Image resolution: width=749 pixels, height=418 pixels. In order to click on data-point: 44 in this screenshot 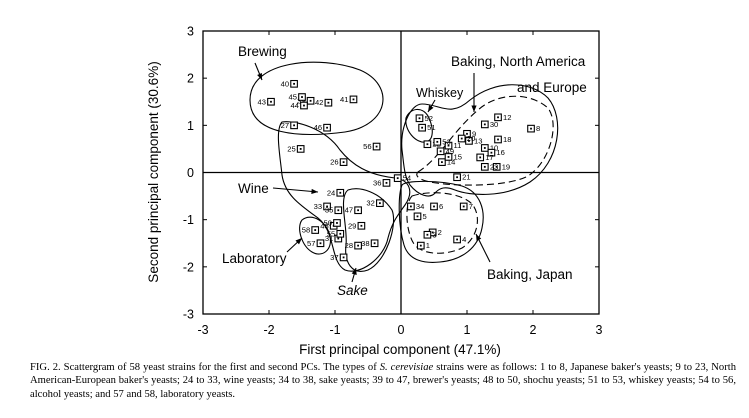, I will do `click(299, 105)`.